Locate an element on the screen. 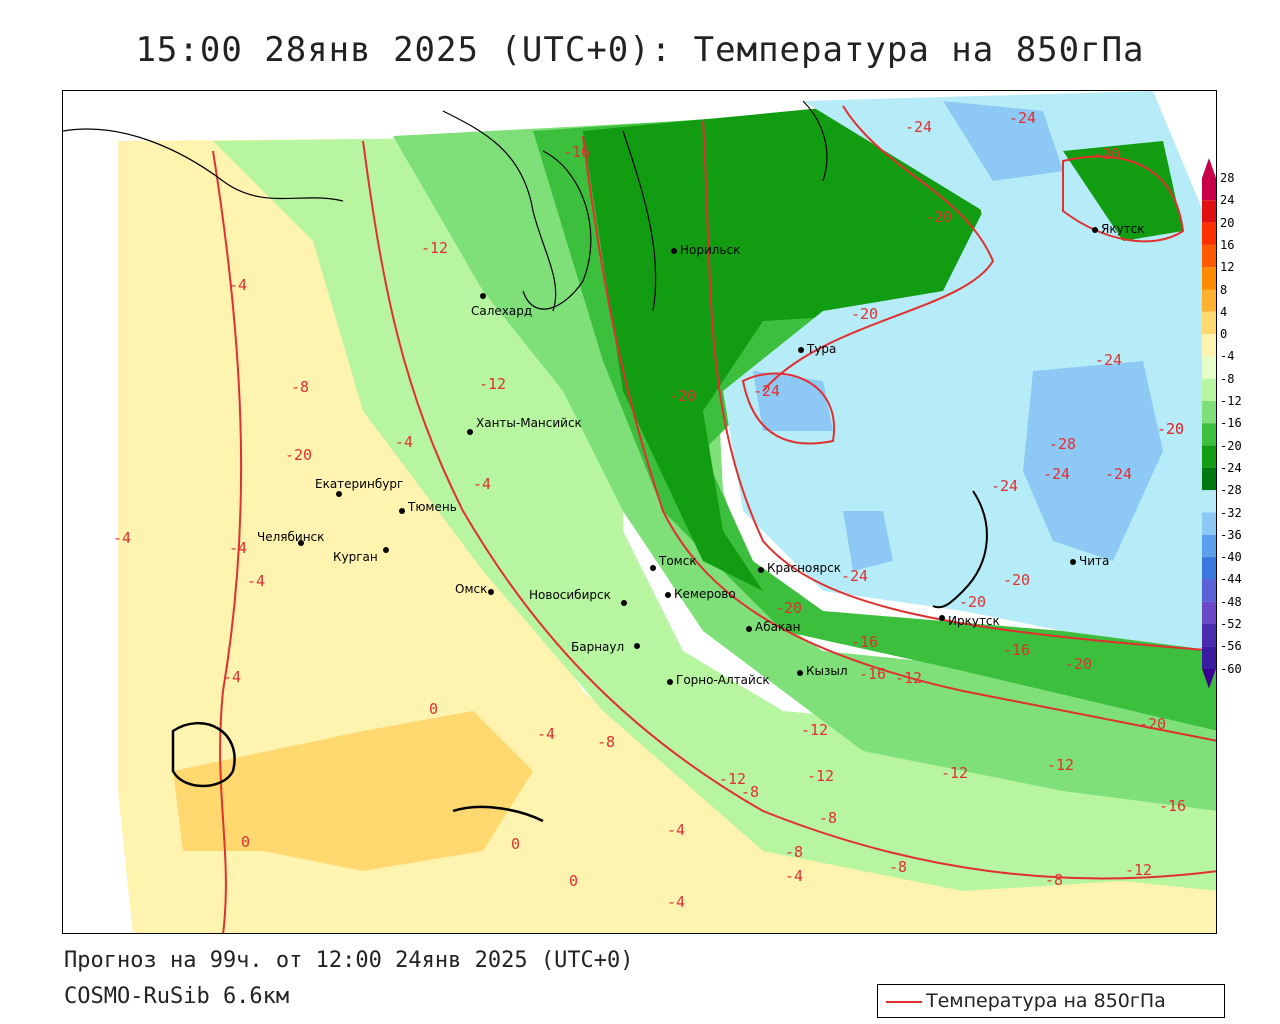  scale-tick-label: -16 is located at coordinates (1231, 423).